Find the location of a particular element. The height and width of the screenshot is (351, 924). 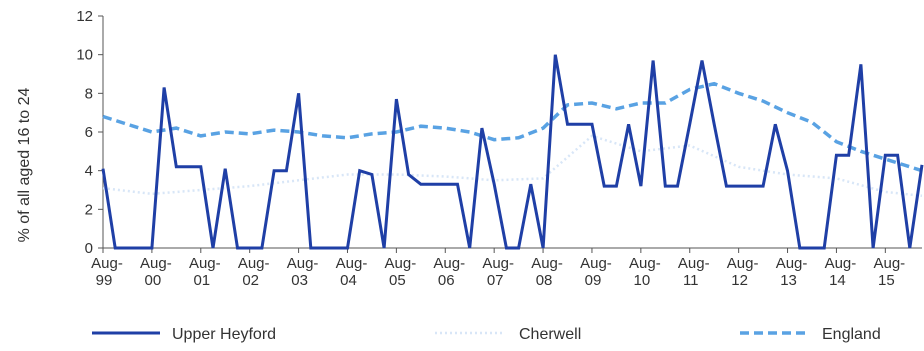

x-tick-label-line2: 12 is located at coordinates (739, 280).